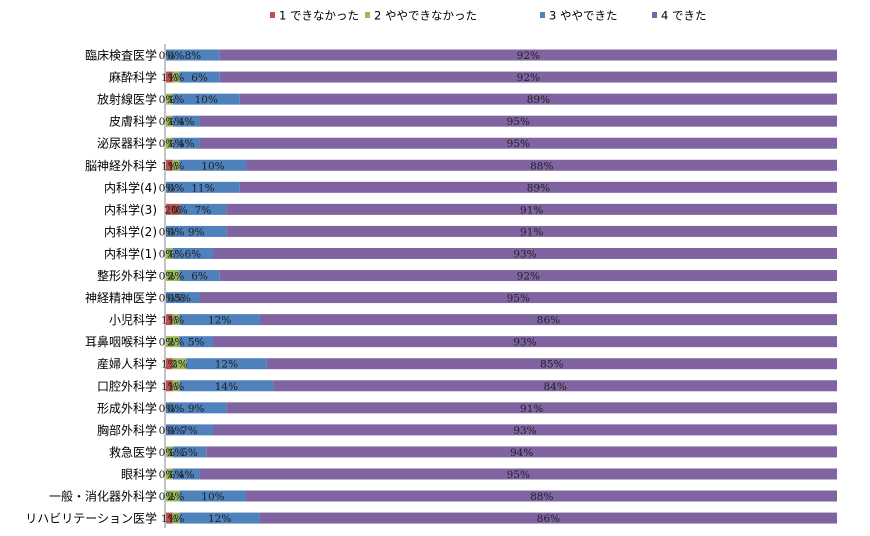 This screenshot has width=870, height=536. I want to click on category-label: 眼科学, so click(139, 473).